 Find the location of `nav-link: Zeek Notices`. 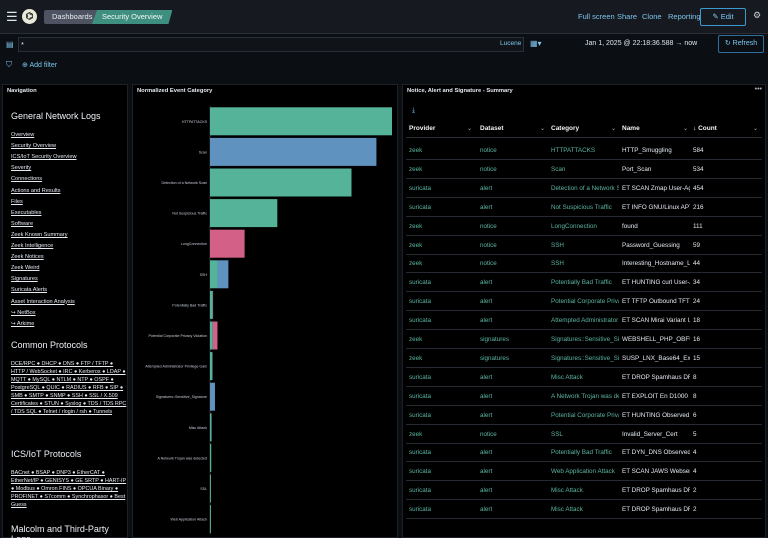

nav-link: Zeek Notices is located at coordinates (27, 257).